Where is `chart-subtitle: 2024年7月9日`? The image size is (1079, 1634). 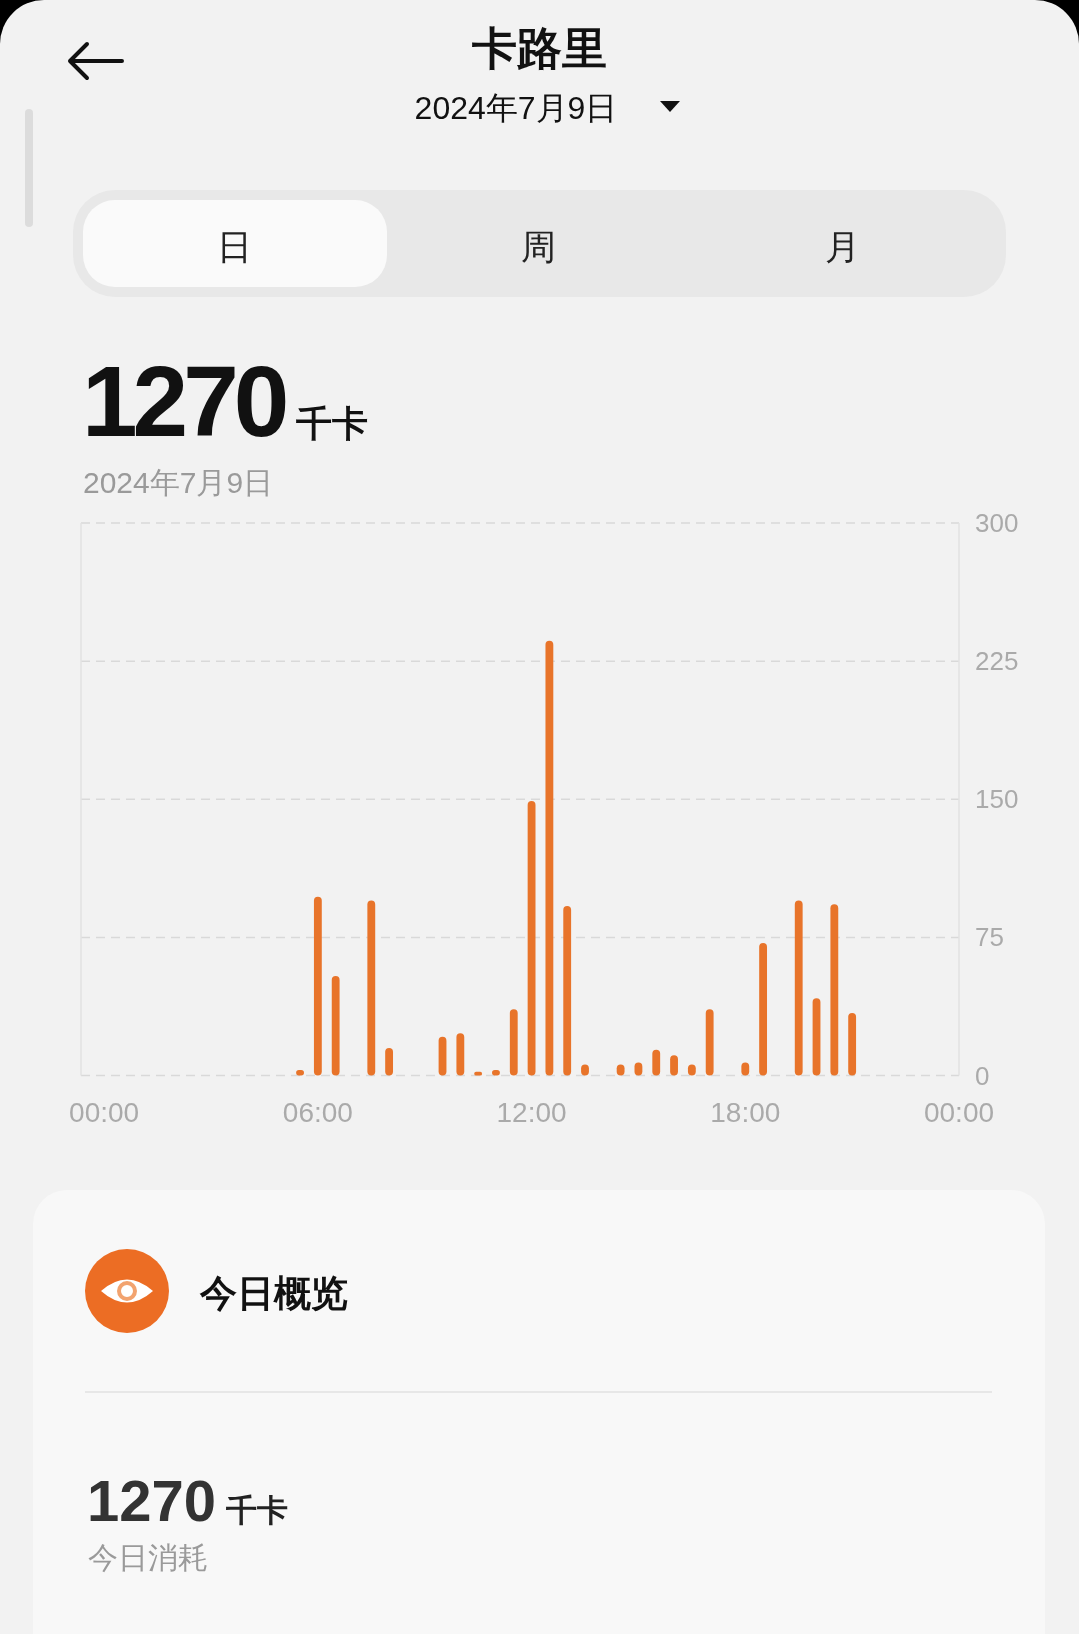
chart-subtitle: 2024年7月9日 is located at coordinates (516, 108).